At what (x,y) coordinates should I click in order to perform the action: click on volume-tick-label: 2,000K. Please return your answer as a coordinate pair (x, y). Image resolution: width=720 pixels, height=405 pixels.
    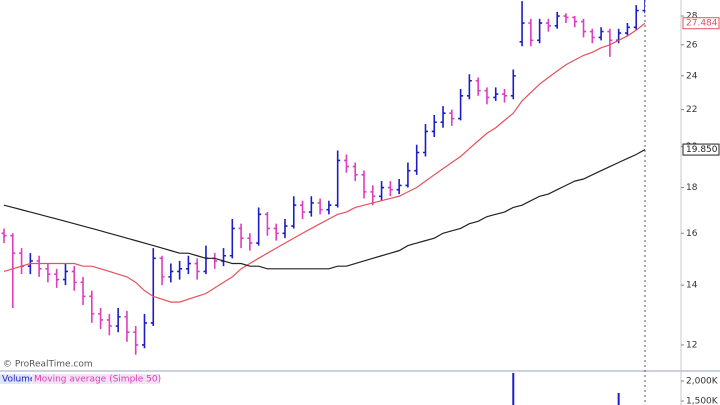
    Looking at the image, I should click on (702, 382).